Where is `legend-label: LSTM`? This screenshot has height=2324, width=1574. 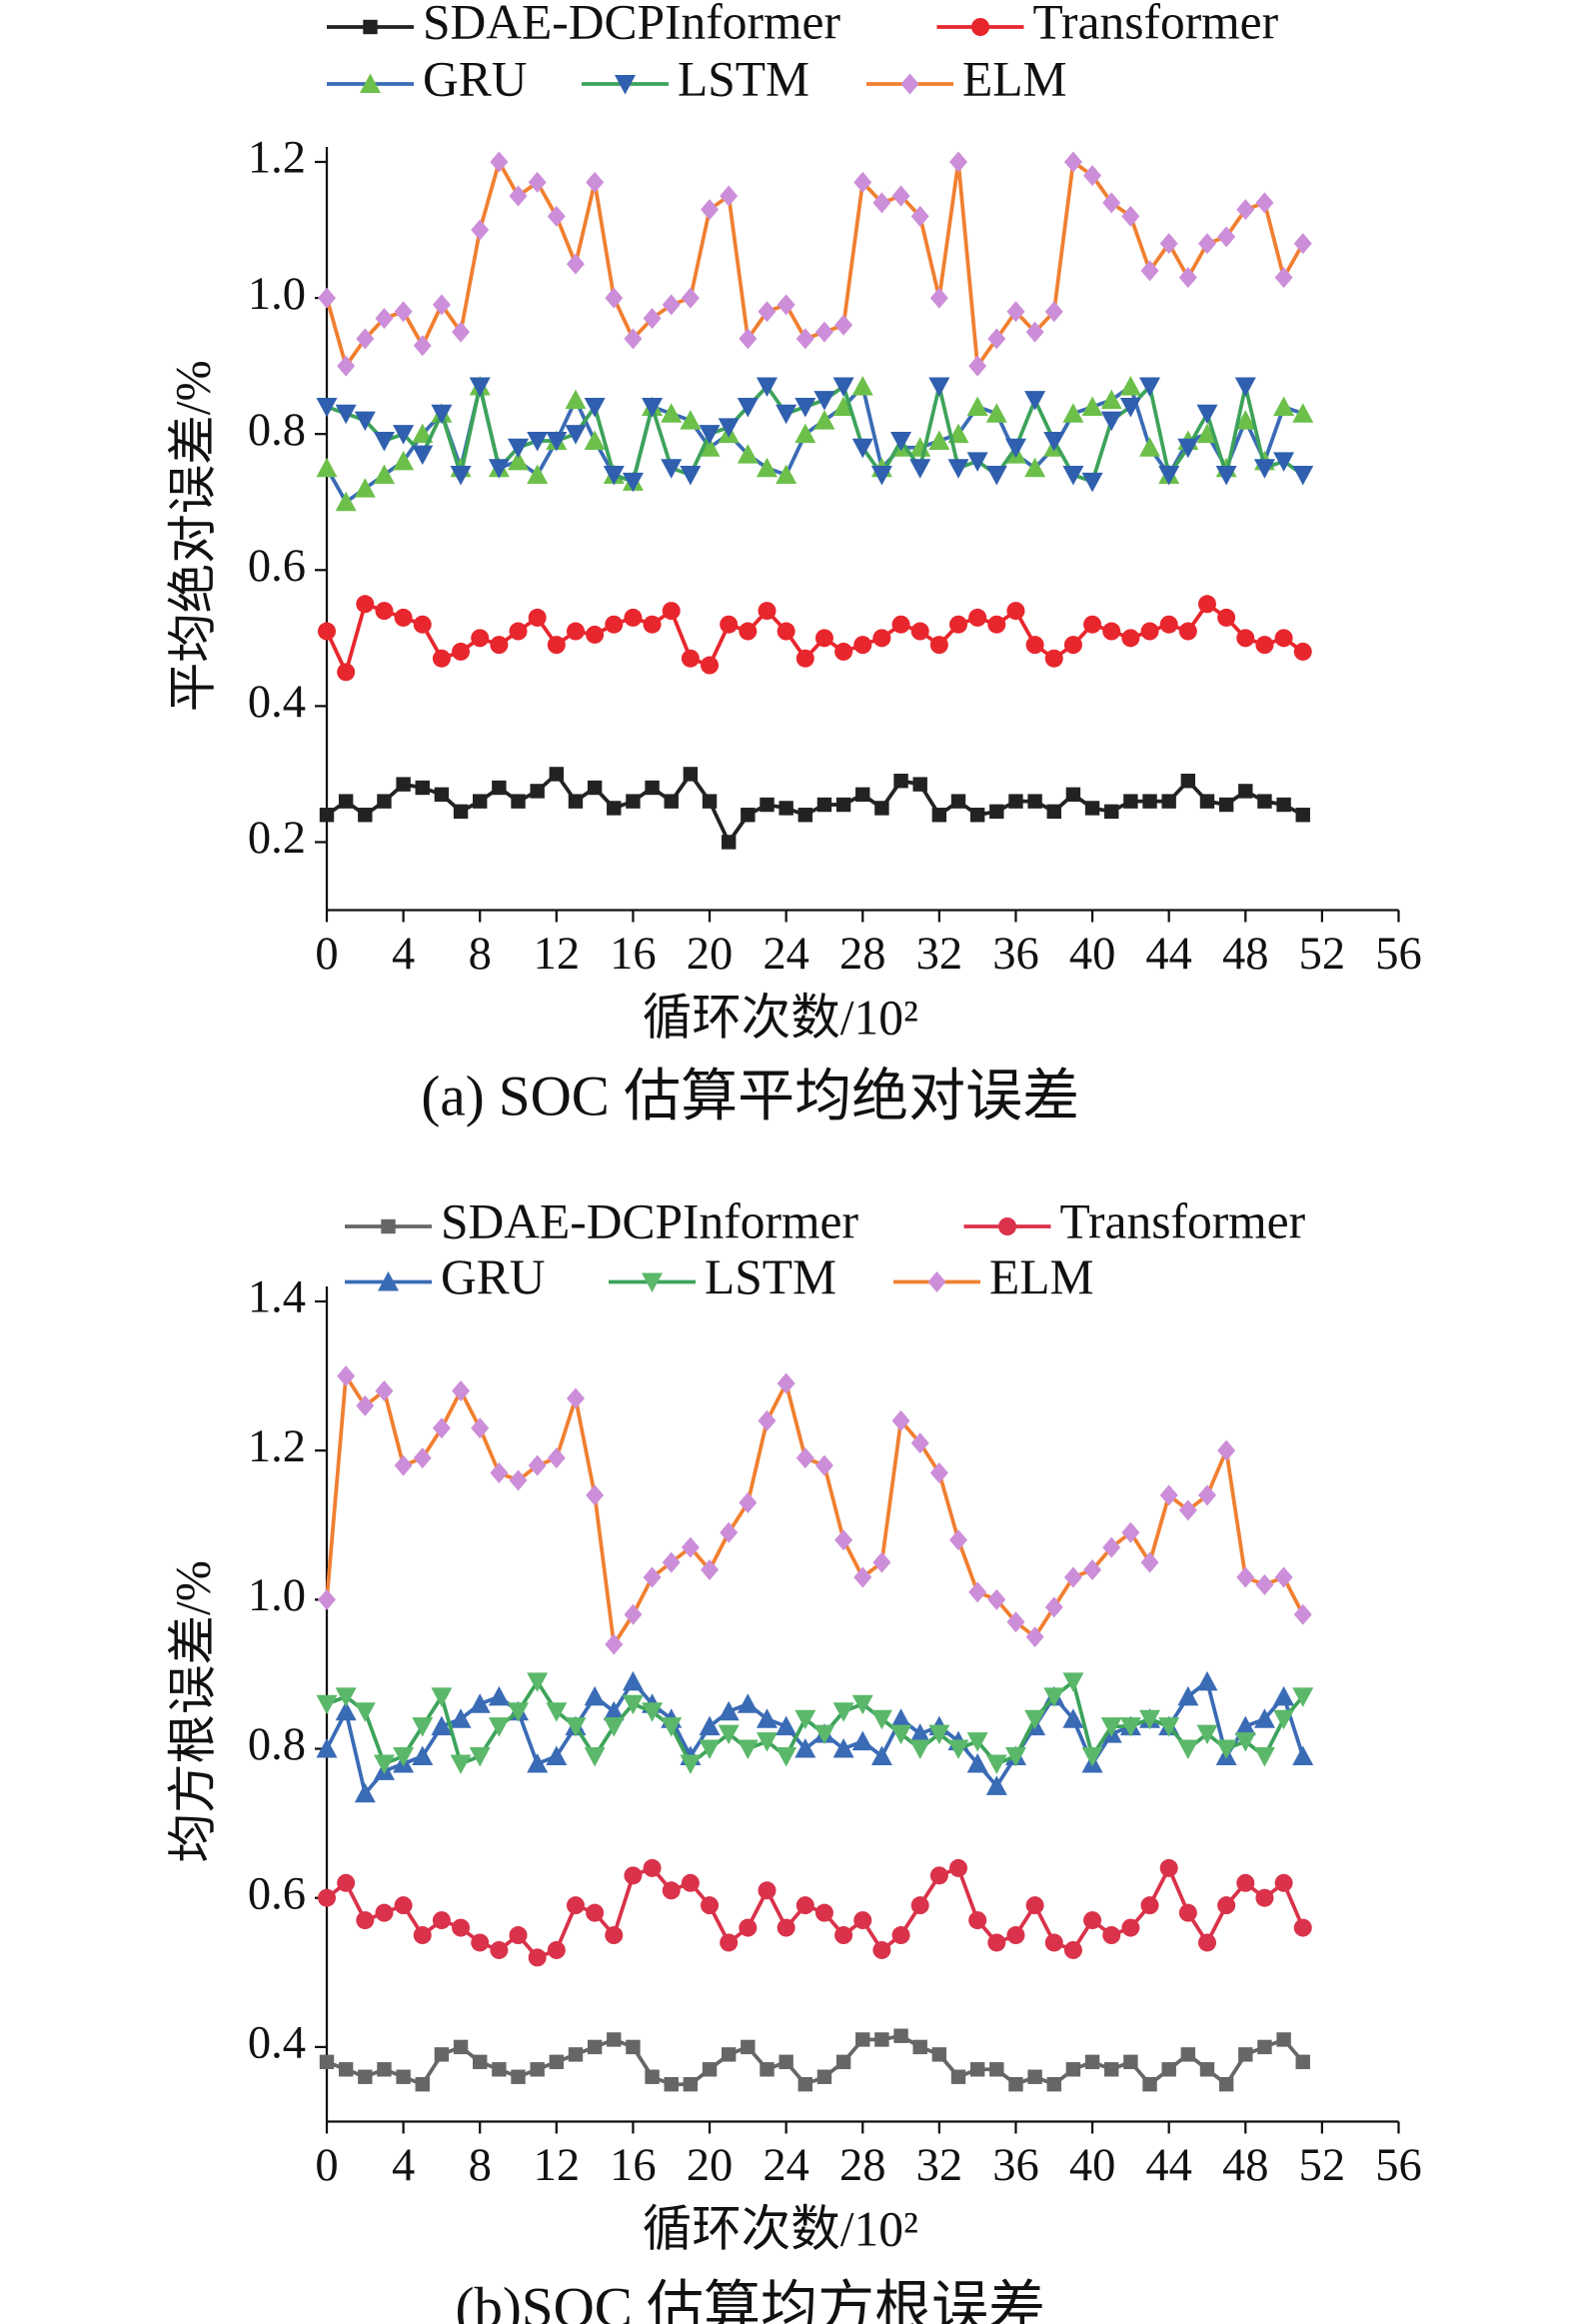 legend-label: LSTM is located at coordinates (770, 1276).